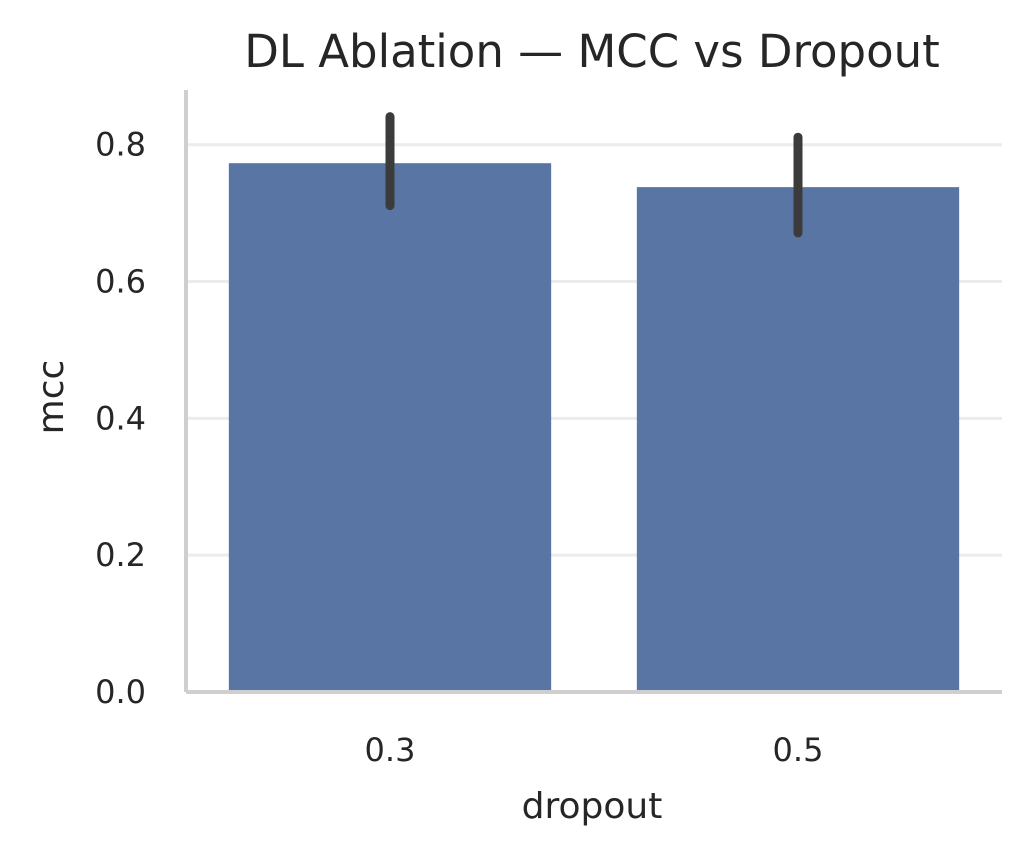 The image size is (1029, 855). I want to click on y-tick-label: 0.6, so click(120, 282).